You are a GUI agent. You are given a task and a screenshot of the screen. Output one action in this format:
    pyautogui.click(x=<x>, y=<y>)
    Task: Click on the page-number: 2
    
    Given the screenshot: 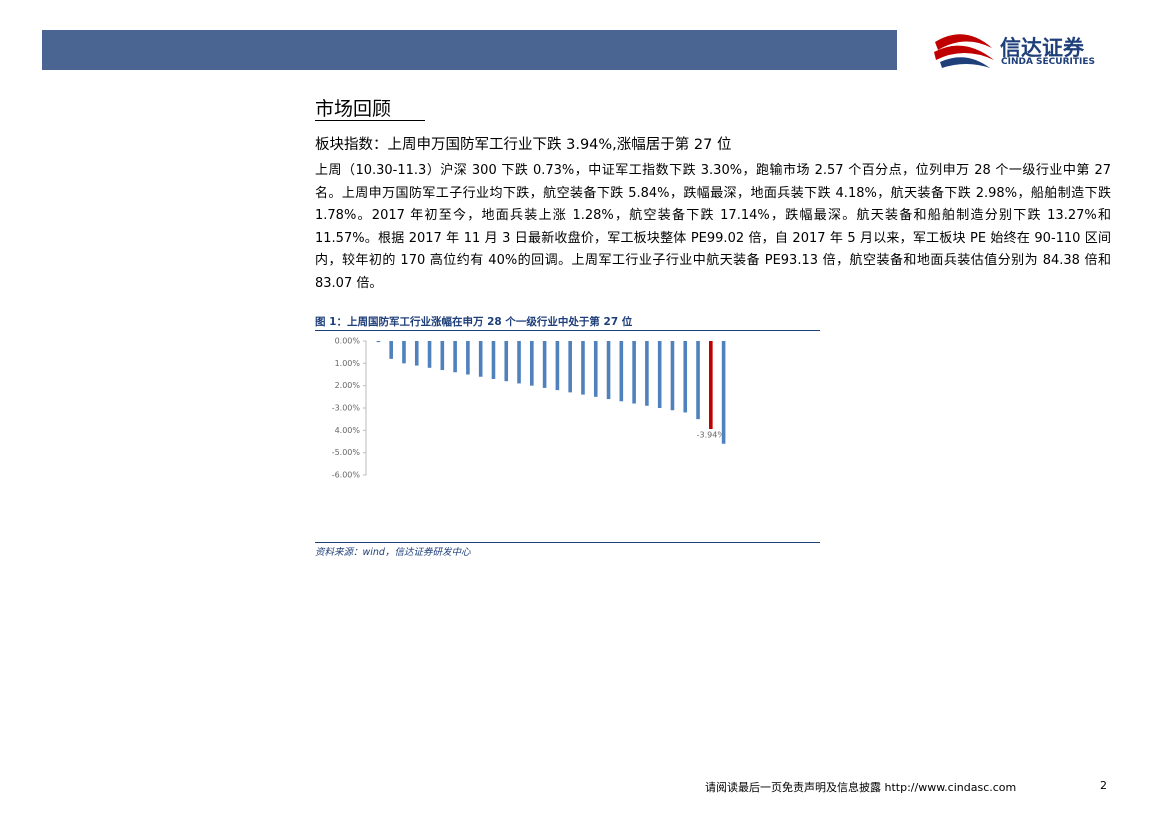 What is the action you would take?
    pyautogui.click(x=1103, y=785)
    